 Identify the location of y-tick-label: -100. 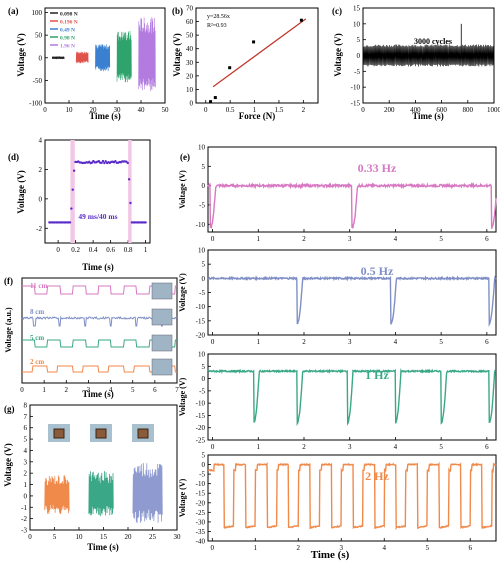
(35, 104).